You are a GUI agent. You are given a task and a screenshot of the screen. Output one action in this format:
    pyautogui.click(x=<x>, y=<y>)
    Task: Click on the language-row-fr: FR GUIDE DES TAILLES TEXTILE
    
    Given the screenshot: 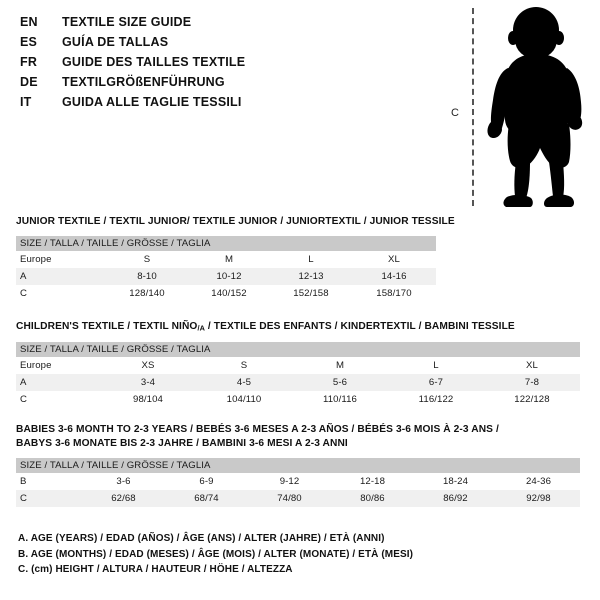 What is the action you would take?
    pyautogui.click(x=230, y=62)
    